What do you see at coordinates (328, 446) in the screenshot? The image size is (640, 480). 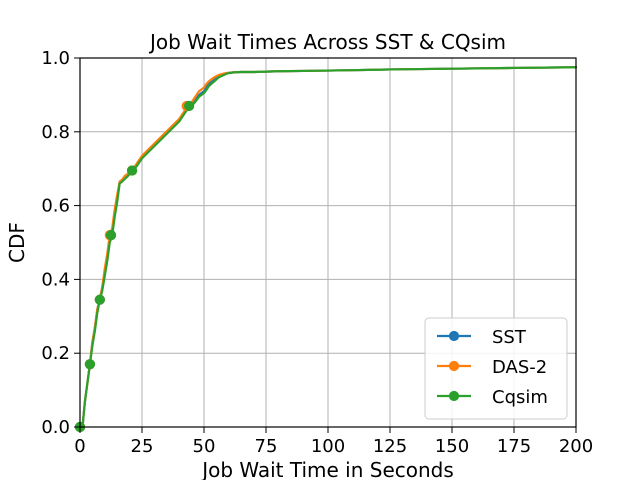 I see `x-tick-label: 100` at bounding box center [328, 446].